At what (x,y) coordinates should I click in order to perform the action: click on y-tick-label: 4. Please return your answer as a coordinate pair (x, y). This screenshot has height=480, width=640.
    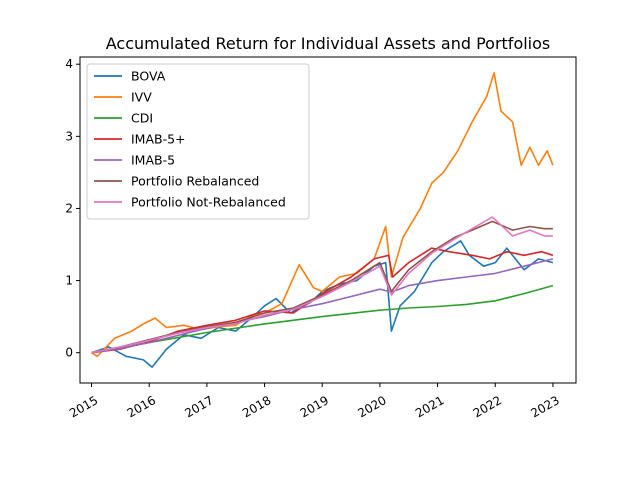
    Looking at the image, I should click on (69, 64).